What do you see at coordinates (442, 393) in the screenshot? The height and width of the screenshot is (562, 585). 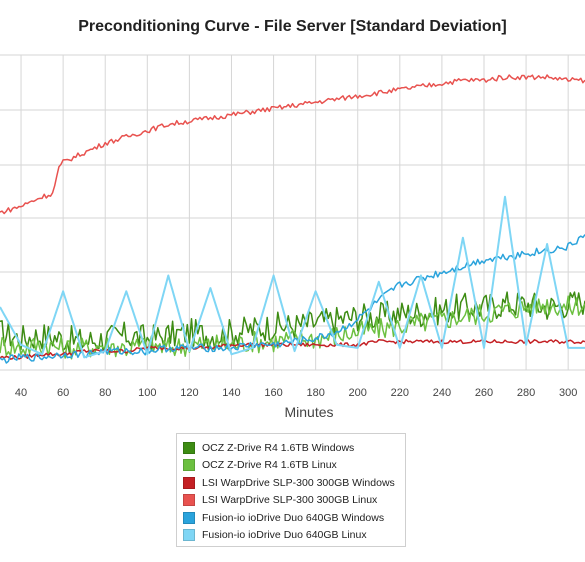 I see `x-tick-label: 240` at bounding box center [442, 393].